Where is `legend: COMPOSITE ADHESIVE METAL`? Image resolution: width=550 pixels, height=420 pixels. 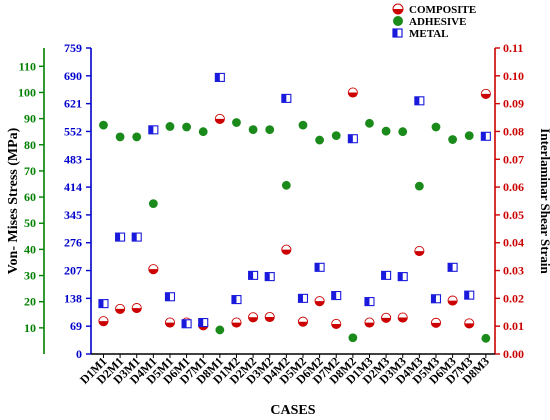 legend: COMPOSITE ADHESIVE METAL is located at coordinates (434, 21).